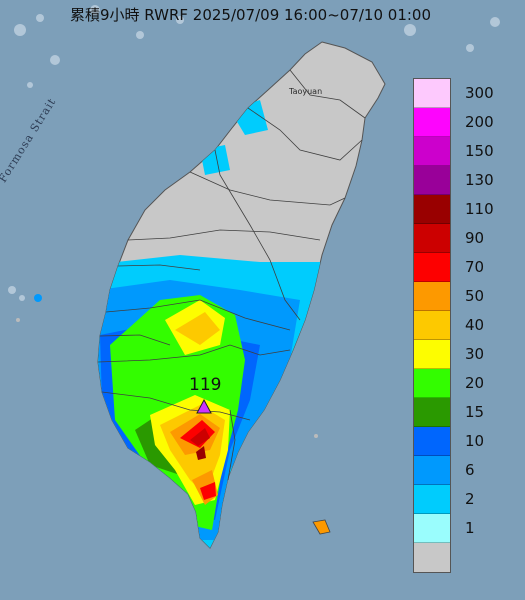  I want to click on max-rainfall-value: 119, so click(205, 385).